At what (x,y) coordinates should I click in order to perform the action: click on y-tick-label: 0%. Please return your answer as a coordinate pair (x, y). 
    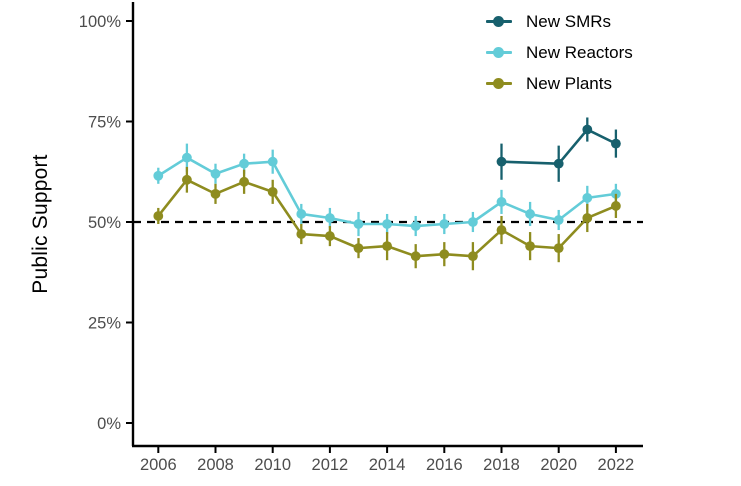
    Looking at the image, I should click on (109, 424).